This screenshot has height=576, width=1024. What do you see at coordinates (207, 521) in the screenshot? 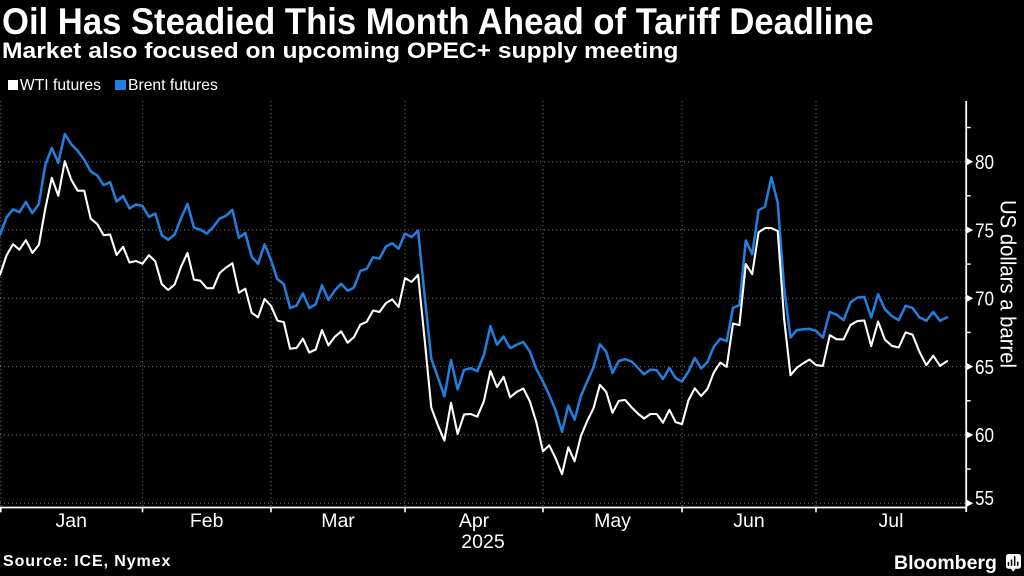
I see `svg-text: Feb` at bounding box center [207, 521].